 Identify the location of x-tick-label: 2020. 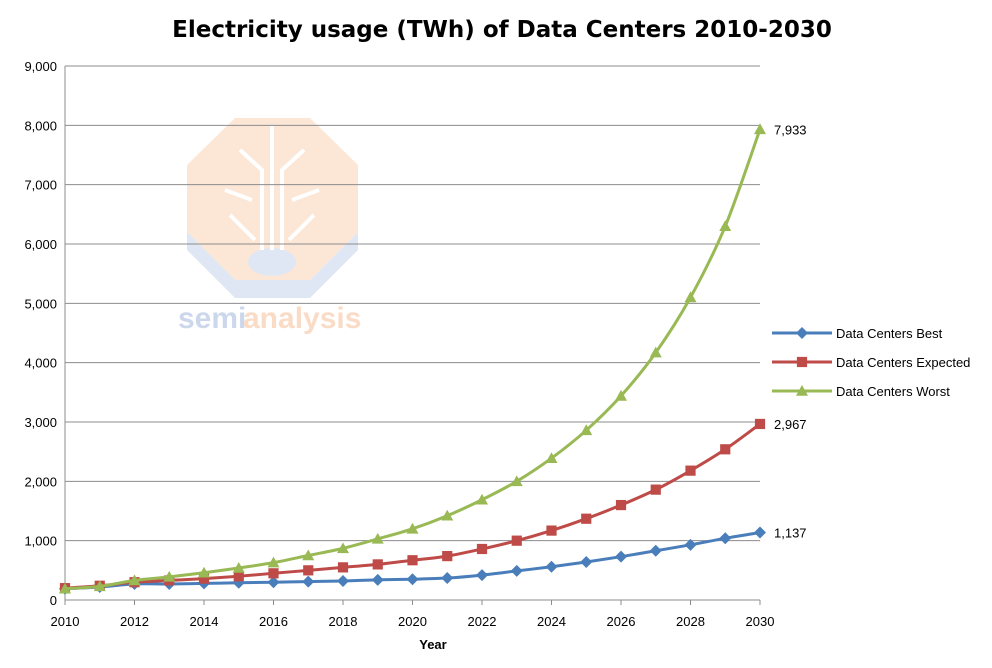
(412, 621).